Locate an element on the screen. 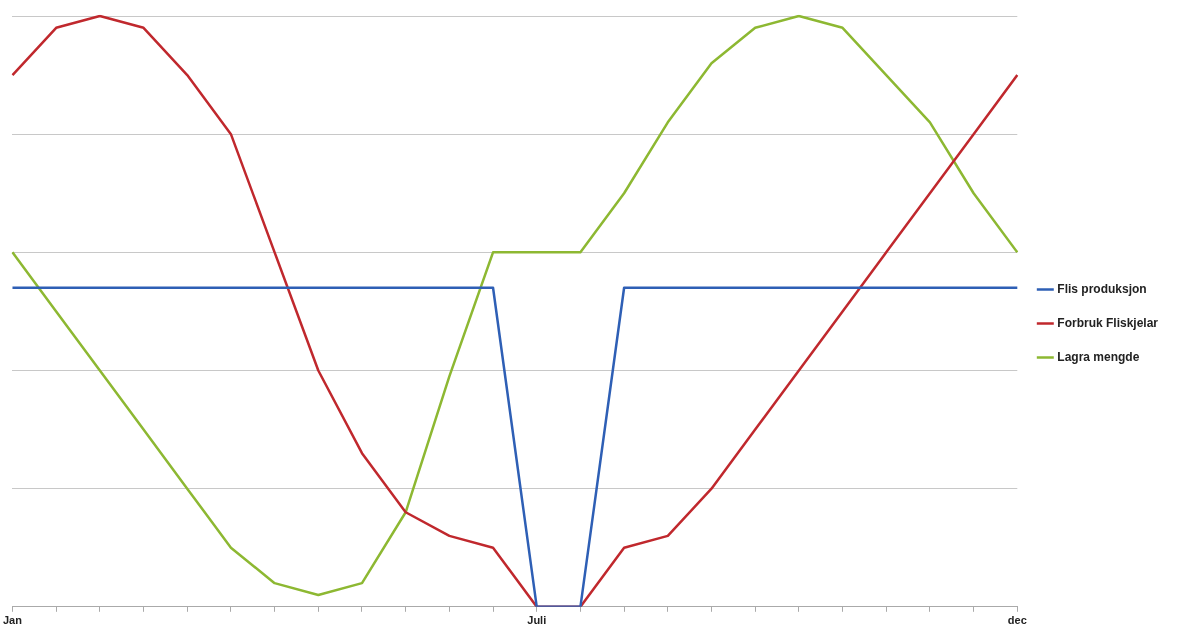 This screenshot has height=635, width=1178. x-tick-label: Jan is located at coordinates (12, 620).